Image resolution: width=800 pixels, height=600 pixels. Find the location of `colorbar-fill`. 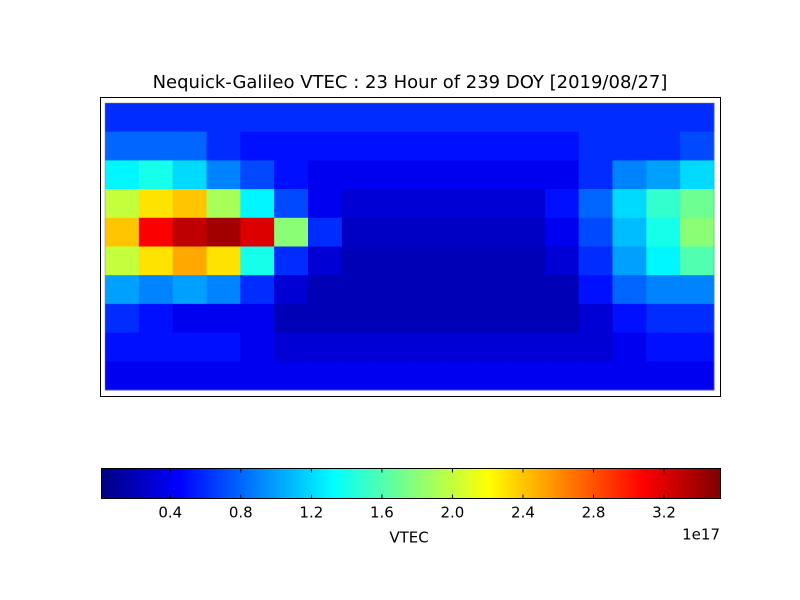

colorbar-fill is located at coordinates (411, 483).